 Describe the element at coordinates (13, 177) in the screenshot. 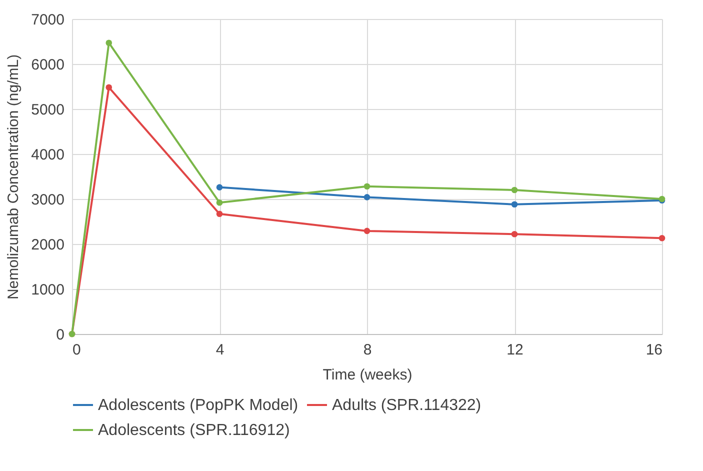

I see `y-axis-title: Nemolizumab Concentration (ng/mL)` at that location.